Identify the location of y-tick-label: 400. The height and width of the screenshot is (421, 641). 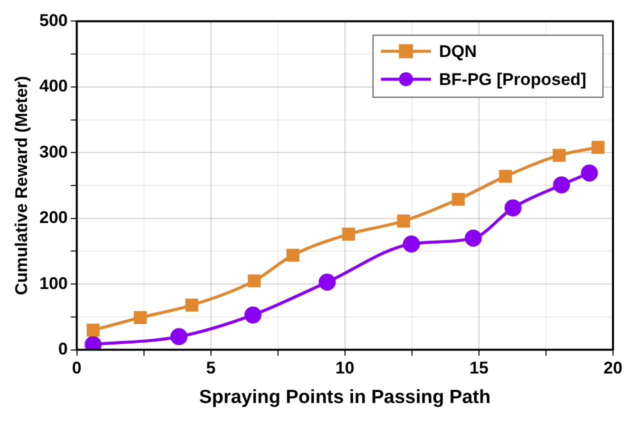
(53, 86).